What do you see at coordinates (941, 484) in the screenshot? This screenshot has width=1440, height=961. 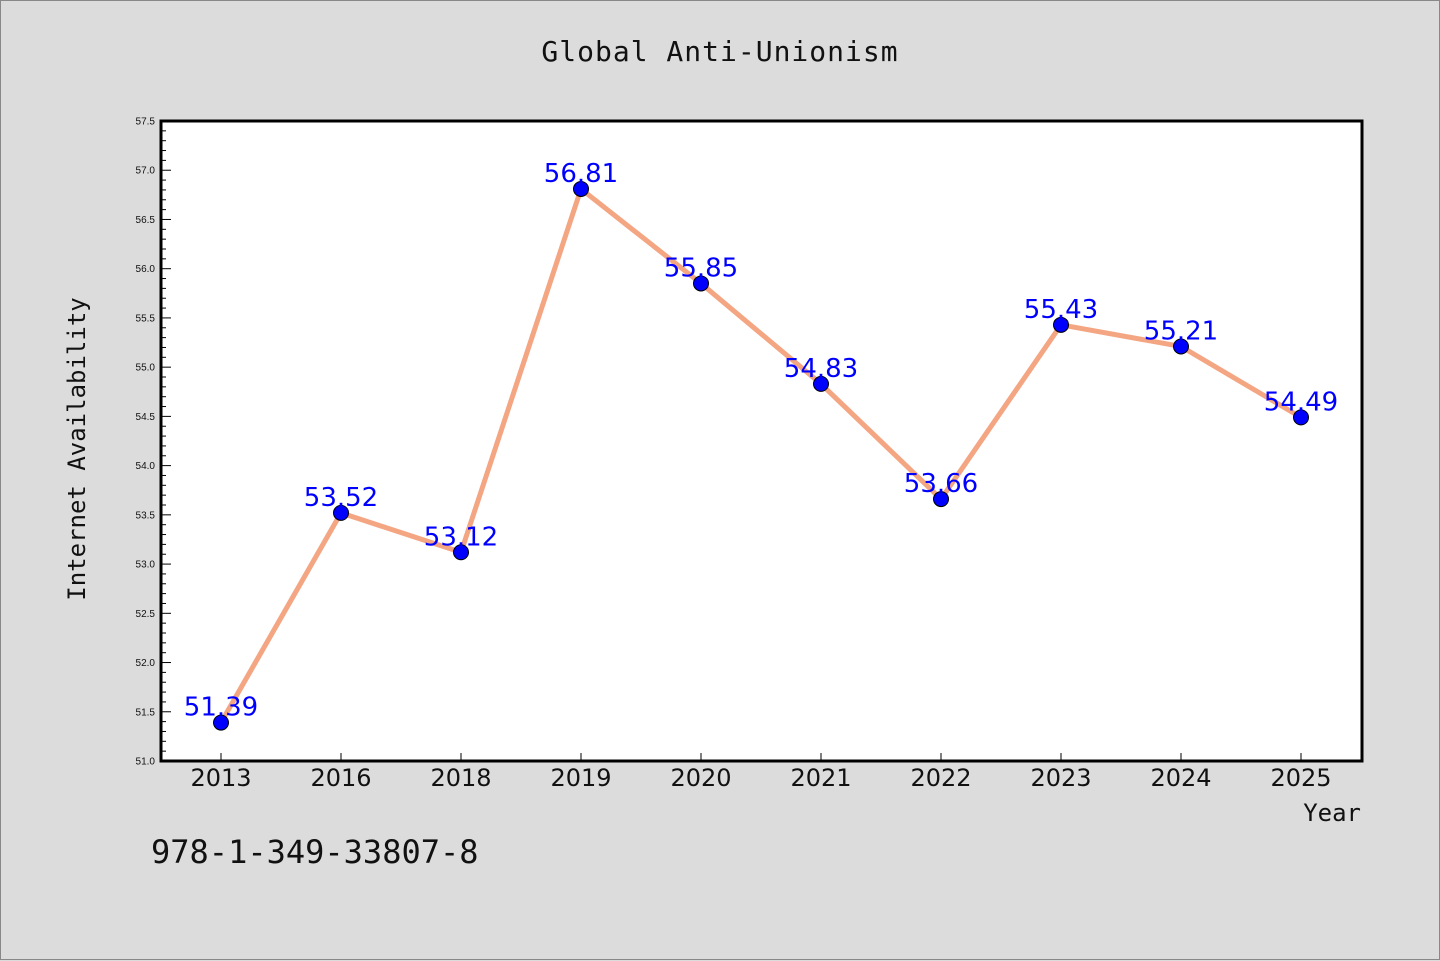 I see `data-label: 53.66` at bounding box center [941, 484].